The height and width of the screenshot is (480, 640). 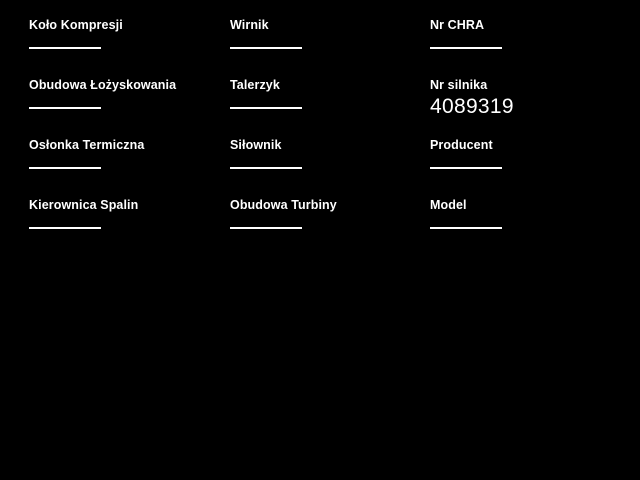 What do you see at coordinates (525, 213) in the screenshot?
I see `field-model: Model` at bounding box center [525, 213].